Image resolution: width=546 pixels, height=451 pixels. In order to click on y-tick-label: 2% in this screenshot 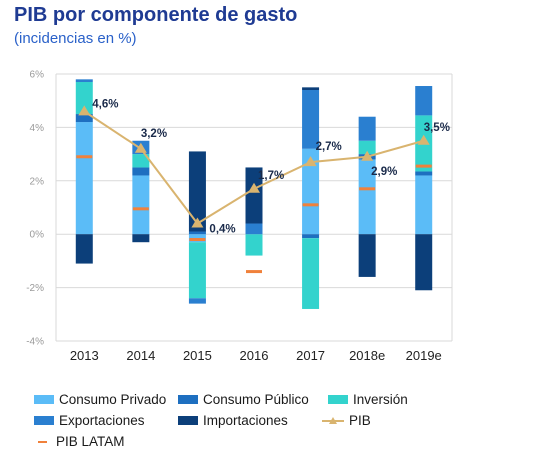, I will do `click(37, 181)`.